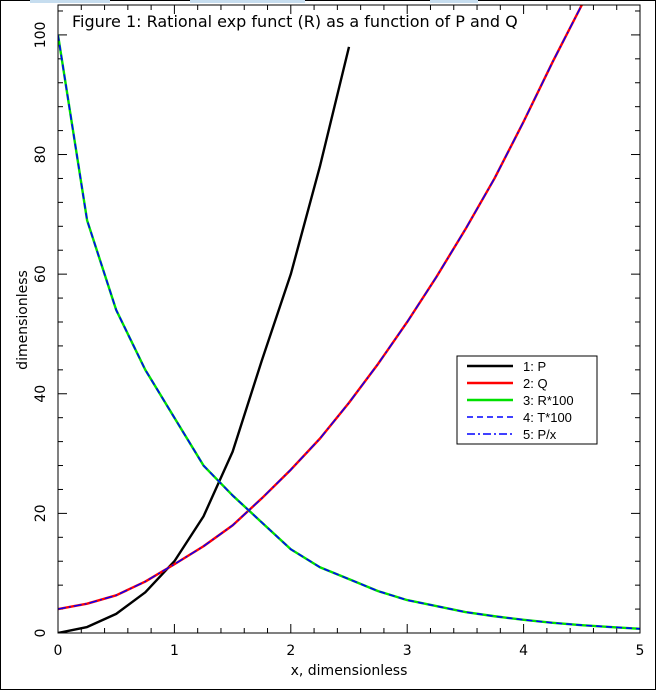 This screenshot has width=656, height=690. What do you see at coordinates (41, 633) in the screenshot?
I see `y-tick-label: 0` at bounding box center [41, 633].